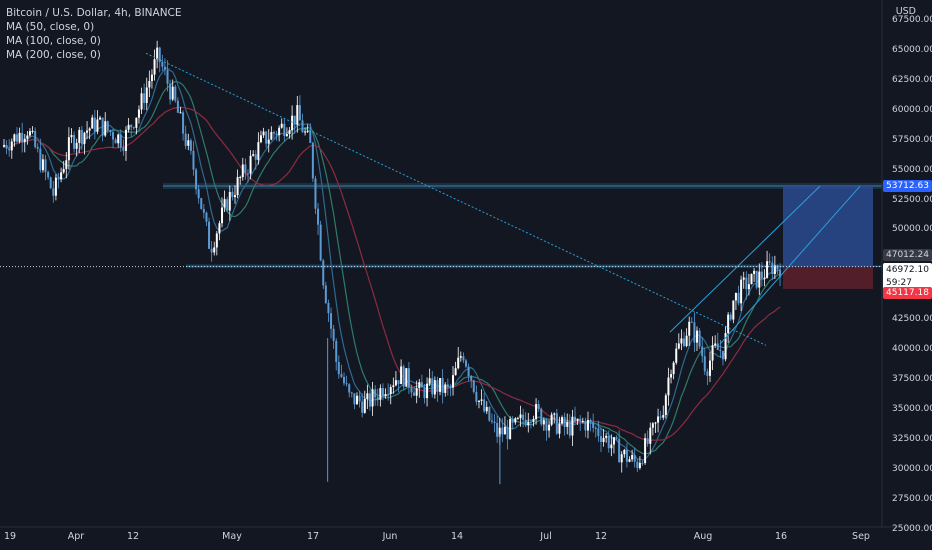 This screenshot has width=932, height=550. What do you see at coordinates (745, 259) in the screenshot?
I see `channel-upper-line` at bounding box center [745, 259].